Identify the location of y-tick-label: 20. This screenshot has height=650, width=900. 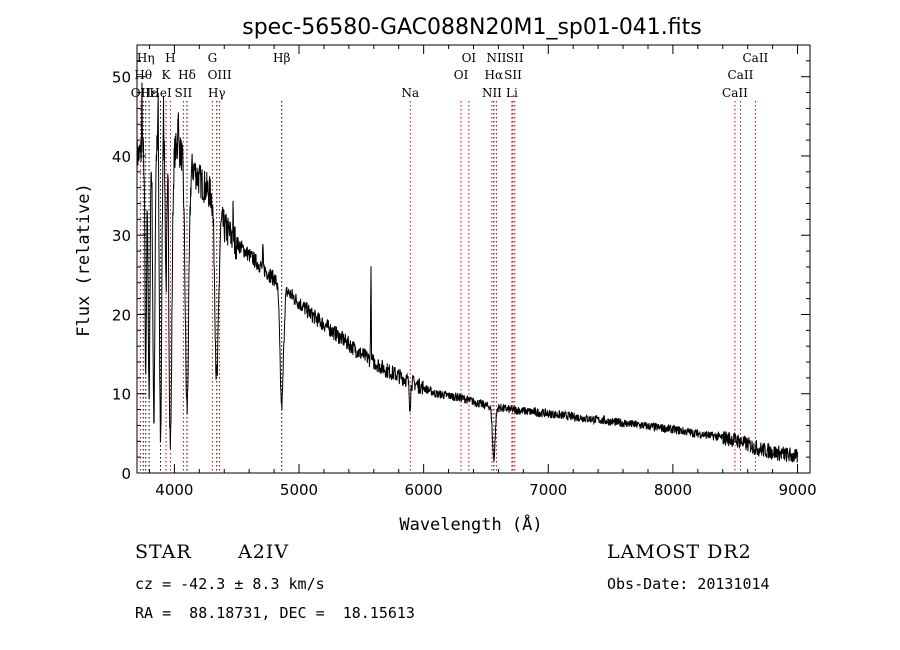
(121, 315).